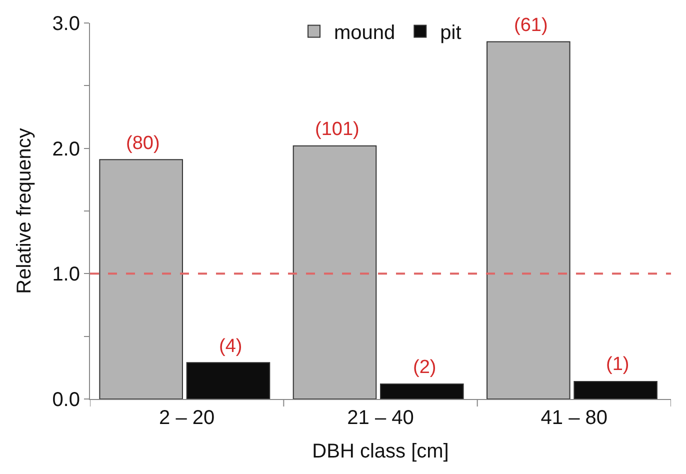  Describe the element at coordinates (337, 129) in the screenshot. I see `annotation: (101)` at that location.